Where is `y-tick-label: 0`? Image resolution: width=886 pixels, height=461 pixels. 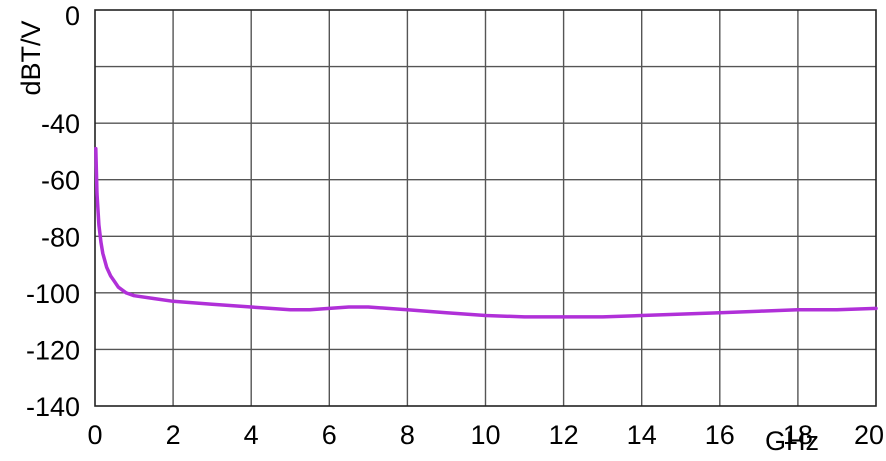
y-tick-label: 0 is located at coordinates (72, 16).